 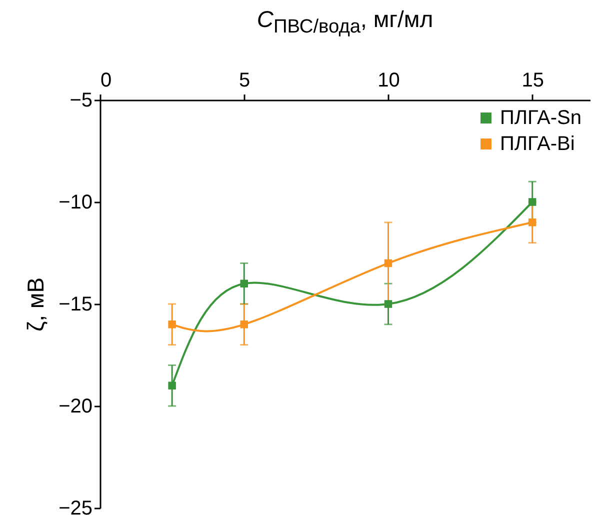 What do you see at coordinates (537, 144) in the screenshot?
I see `legend-label: ПЛГА-Bi` at bounding box center [537, 144].